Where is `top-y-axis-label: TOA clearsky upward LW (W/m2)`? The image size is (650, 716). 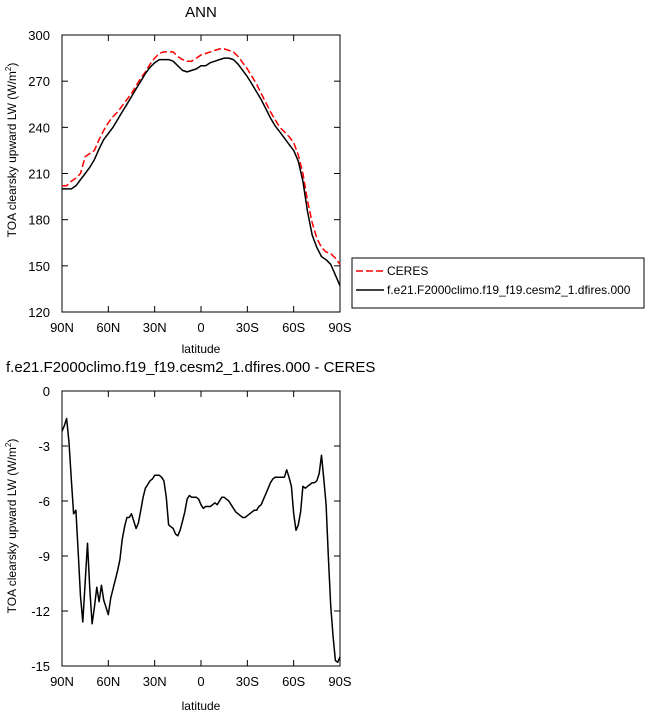 top-y-axis-label: TOA clearsky upward LW (W/m2) is located at coordinates (11, 150).